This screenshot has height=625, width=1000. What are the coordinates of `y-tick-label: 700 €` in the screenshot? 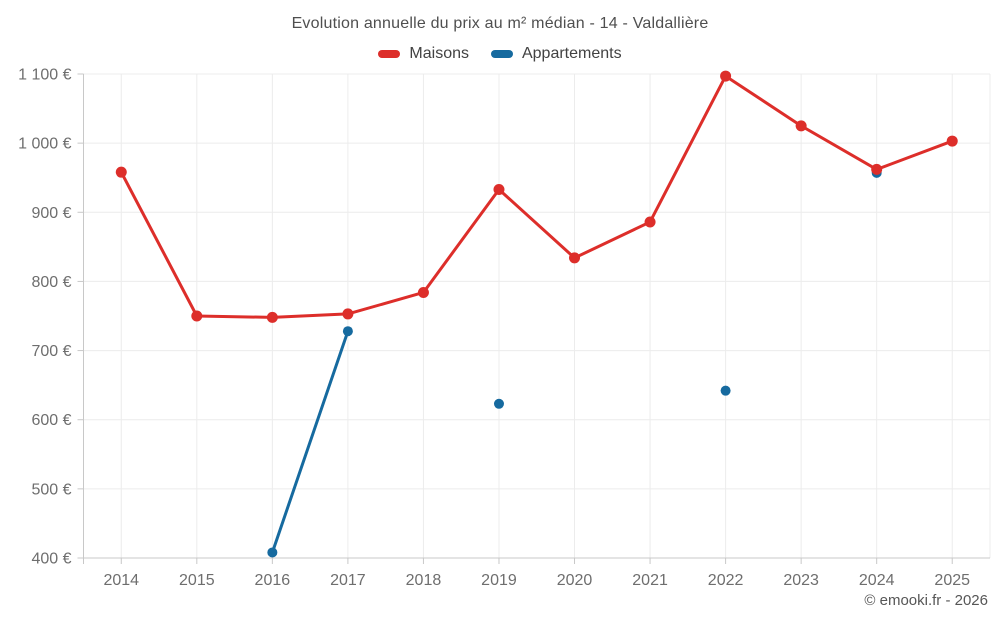 It's located at (51, 351).